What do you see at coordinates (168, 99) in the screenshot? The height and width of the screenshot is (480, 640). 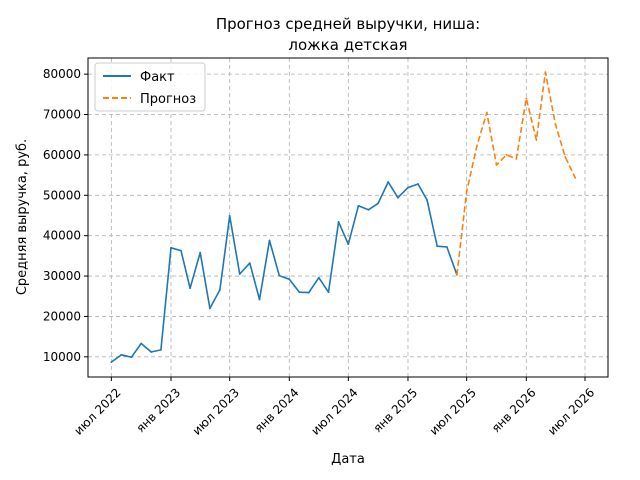 I see `legend-label-forecast: Прогноз` at bounding box center [168, 99].